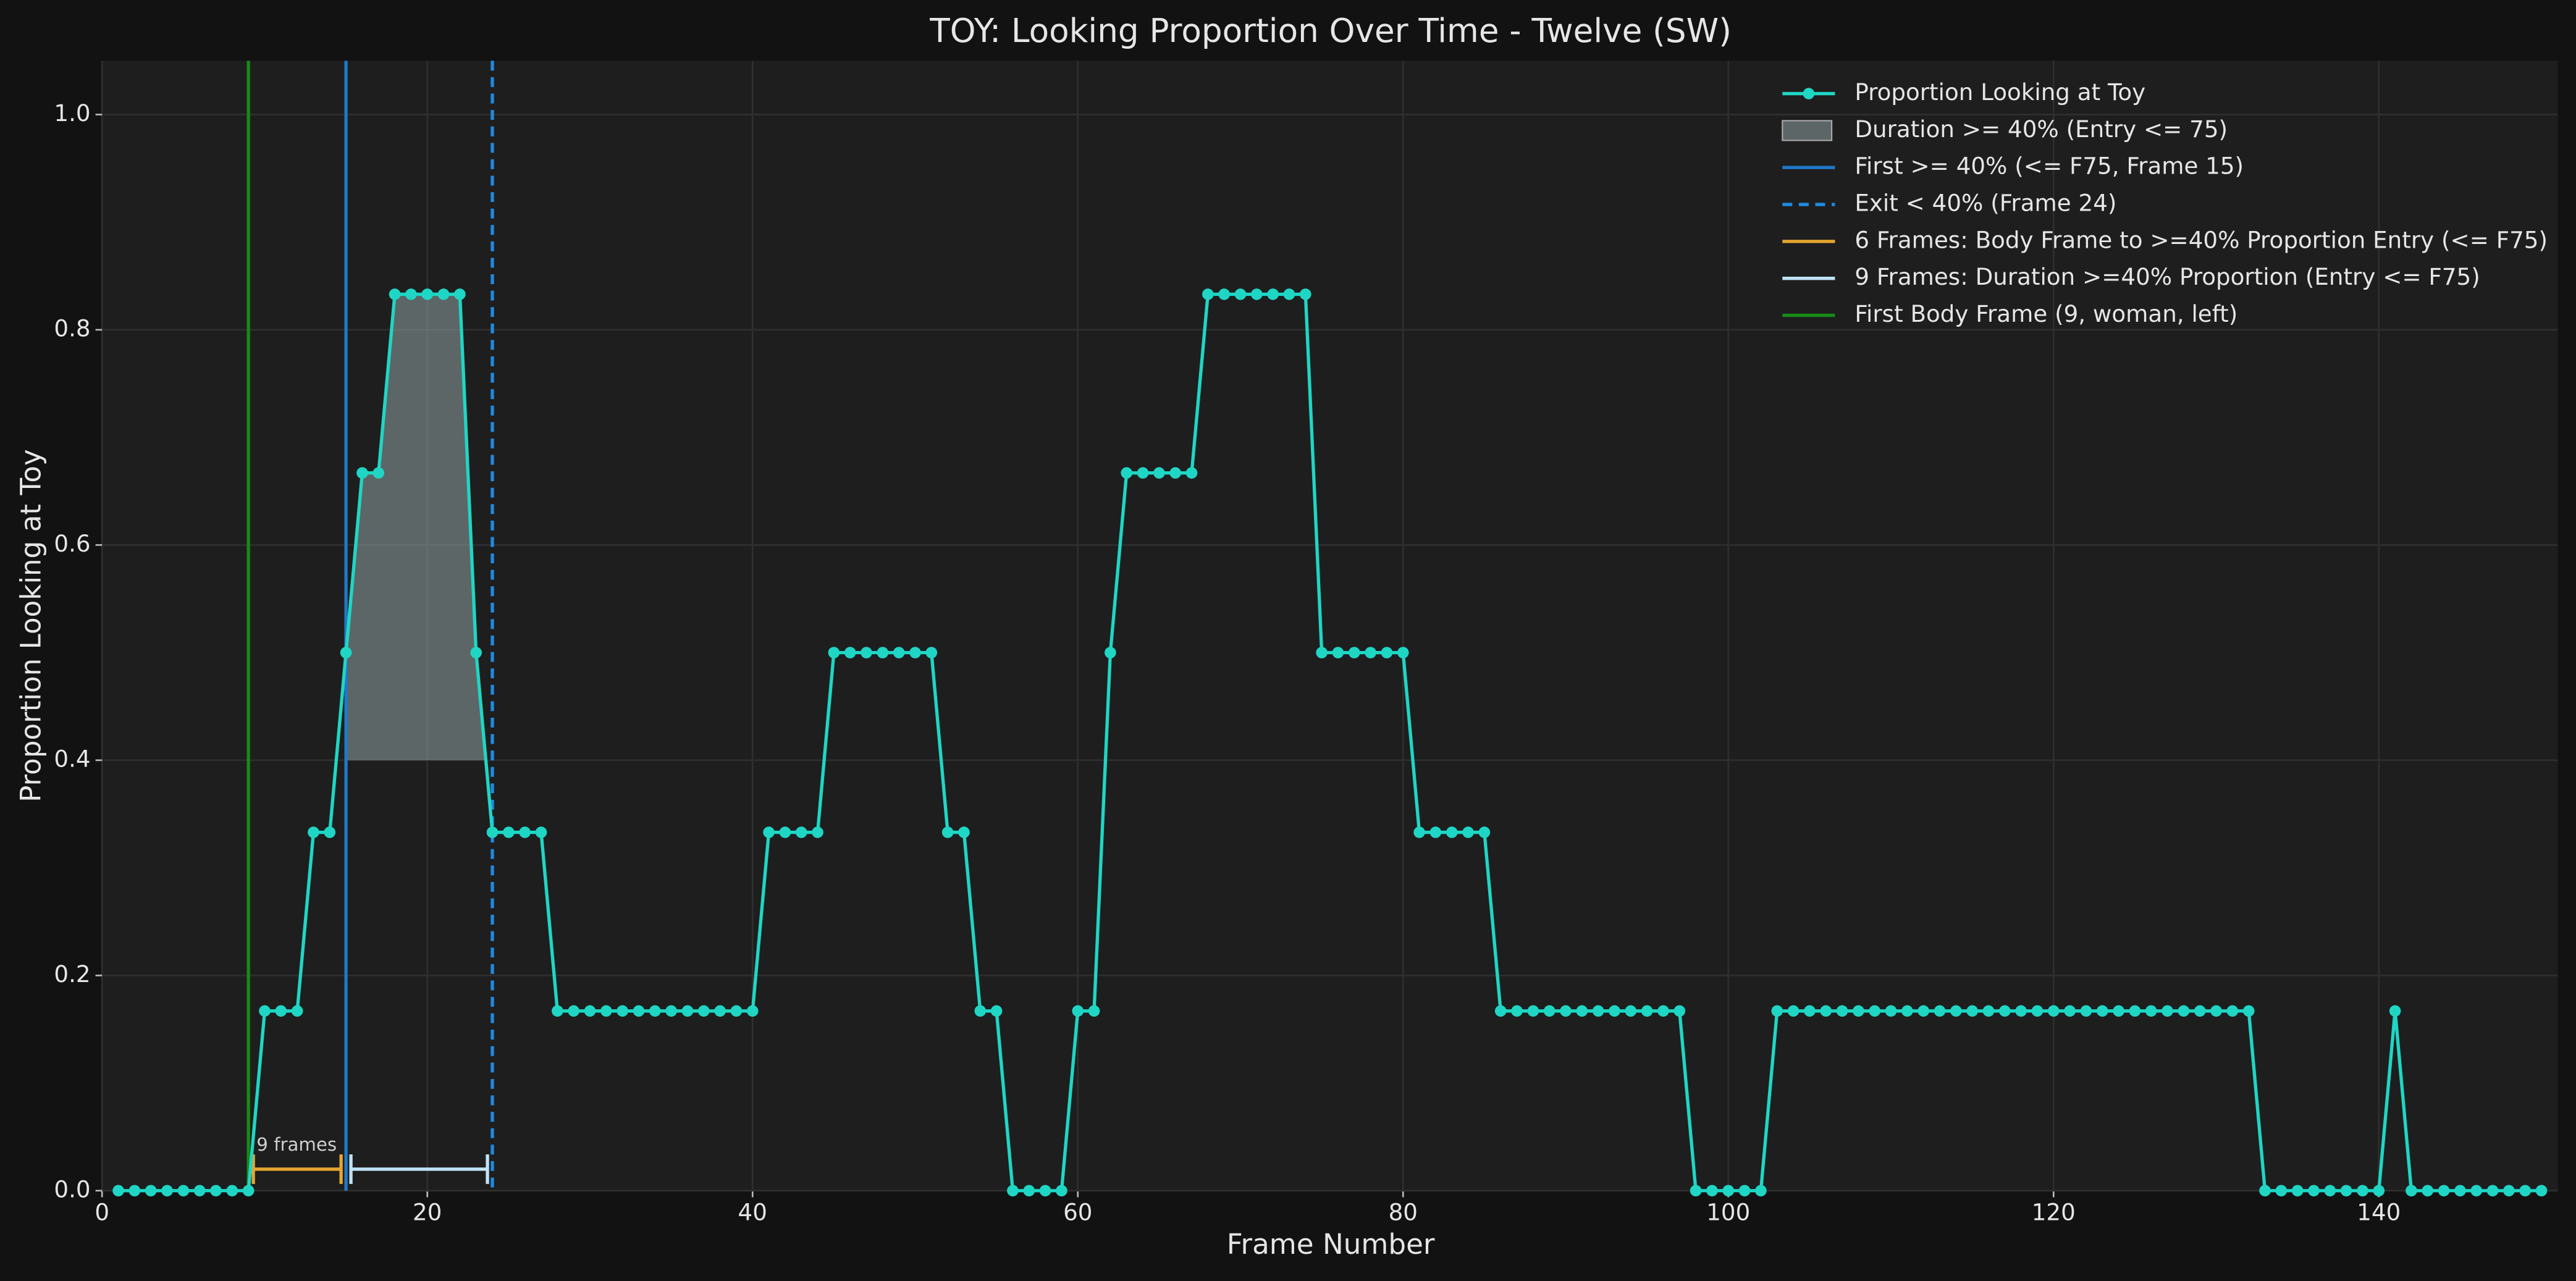  What do you see at coordinates (1403, 1212) in the screenshot?
I see `x-tick-label: 80` at bounding box center [1403, 1212].